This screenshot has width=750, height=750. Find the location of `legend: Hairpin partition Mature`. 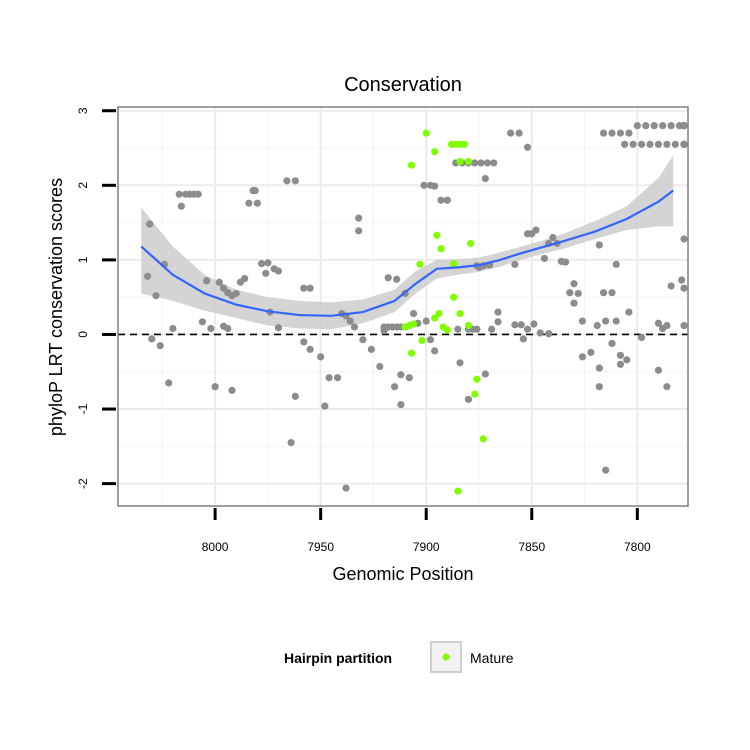

legend: Hairpin partition Mature is located at coordinates (399, 657).